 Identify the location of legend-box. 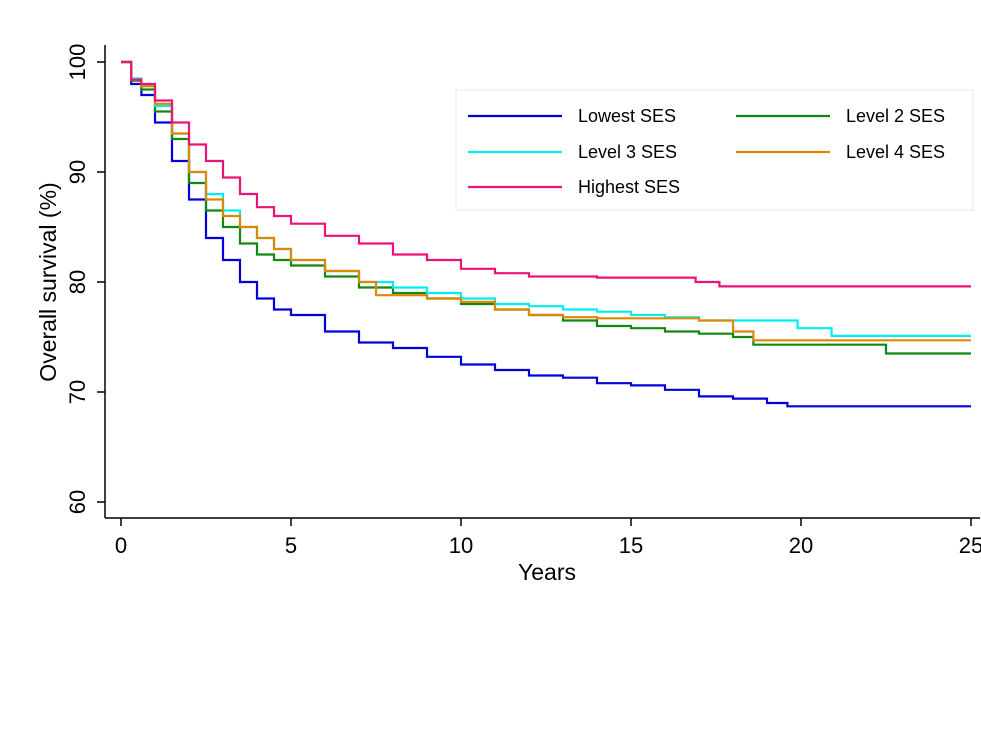
(714, 150).